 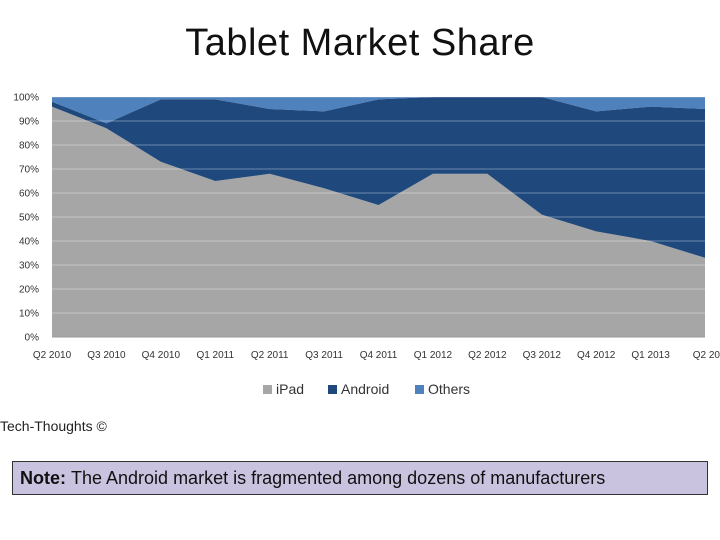 I want to click on y-tick-label: 90%, so click(x=29, y=122).